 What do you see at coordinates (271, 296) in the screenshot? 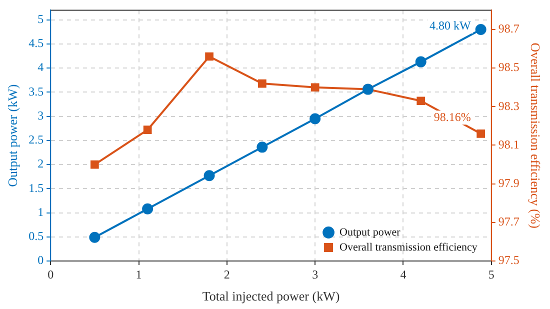
I see `x-axis-title: Total injected power (kW)` at bounding box center [271, 296].